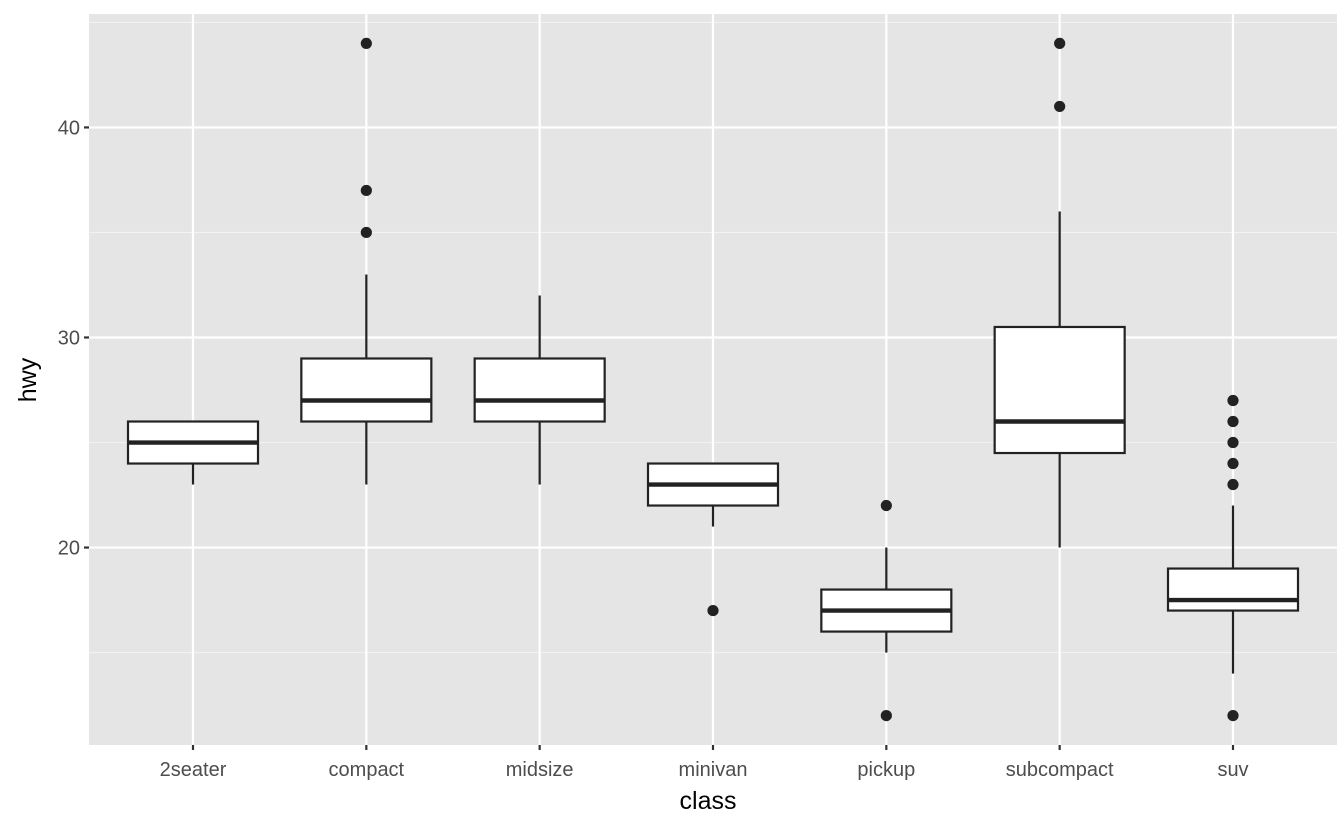 The image size is (1344, 835). I want to click on y-tick-label: 20, so click(69, 549).